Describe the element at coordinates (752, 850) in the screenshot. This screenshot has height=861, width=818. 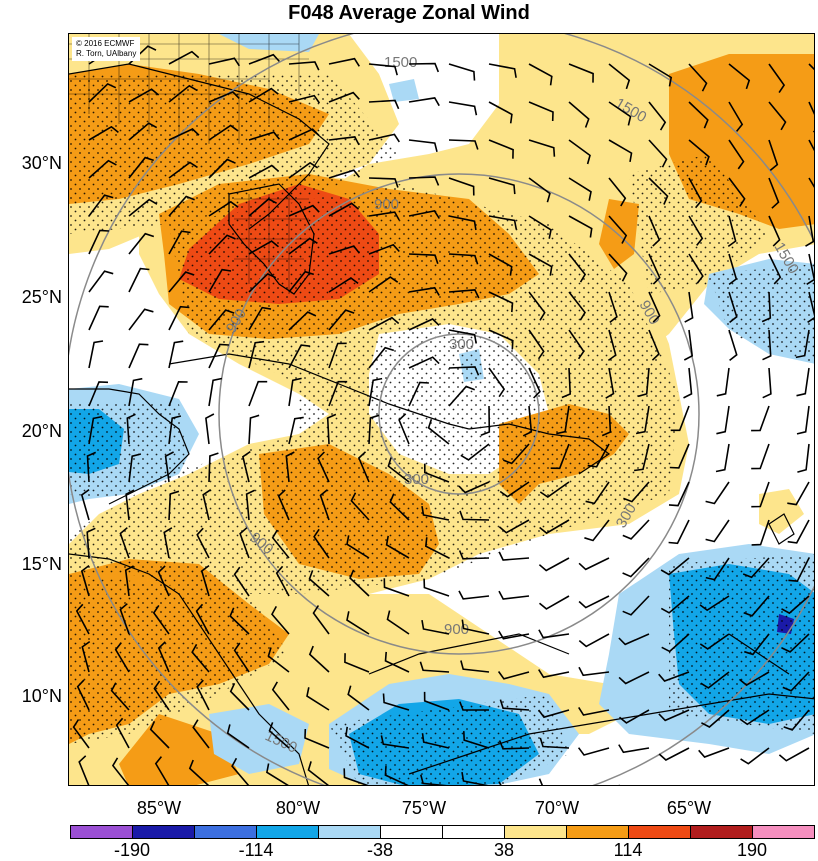
I see `colorbar-label: 190` at that location.